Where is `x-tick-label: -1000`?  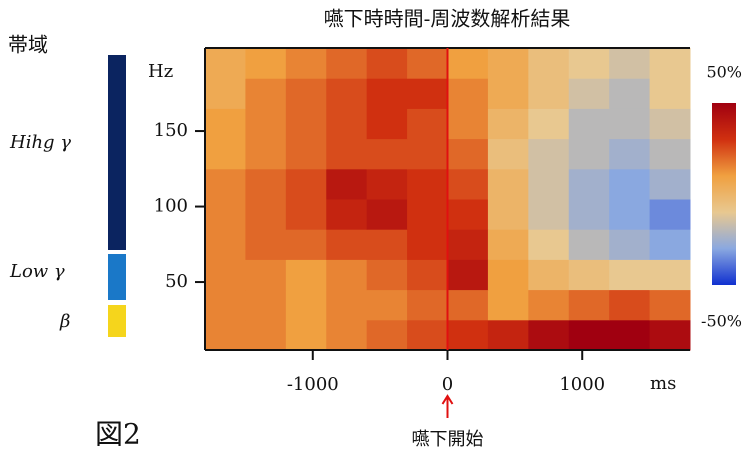
x-tick-label: -1000 is located at coordinates (313, 384).